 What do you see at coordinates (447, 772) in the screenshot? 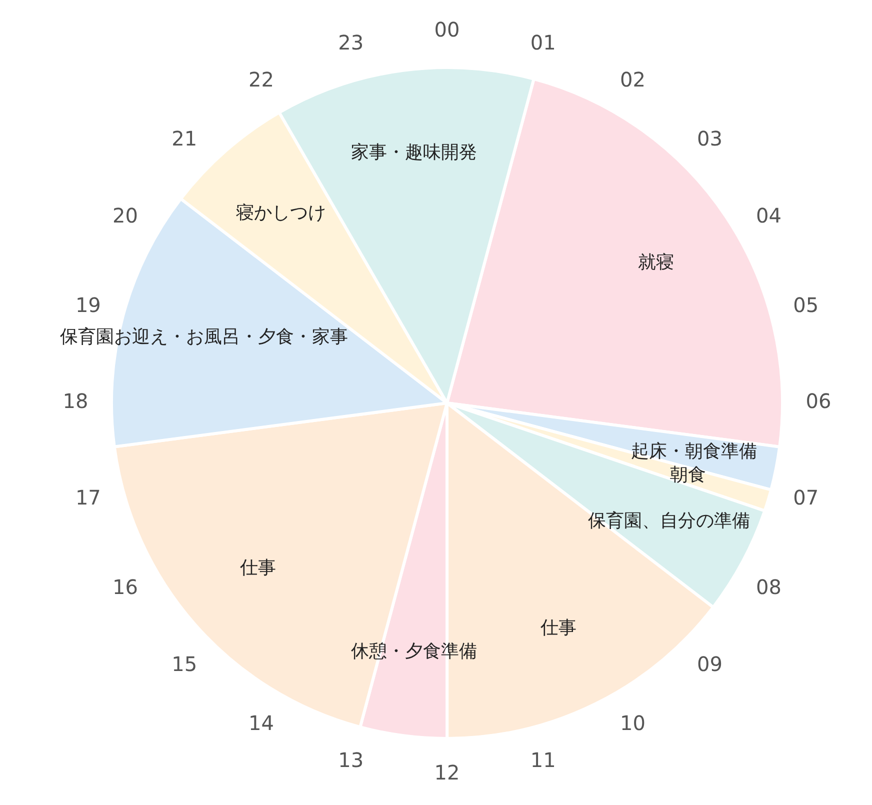
I see `text: 12` at bounding box center [447, 772].